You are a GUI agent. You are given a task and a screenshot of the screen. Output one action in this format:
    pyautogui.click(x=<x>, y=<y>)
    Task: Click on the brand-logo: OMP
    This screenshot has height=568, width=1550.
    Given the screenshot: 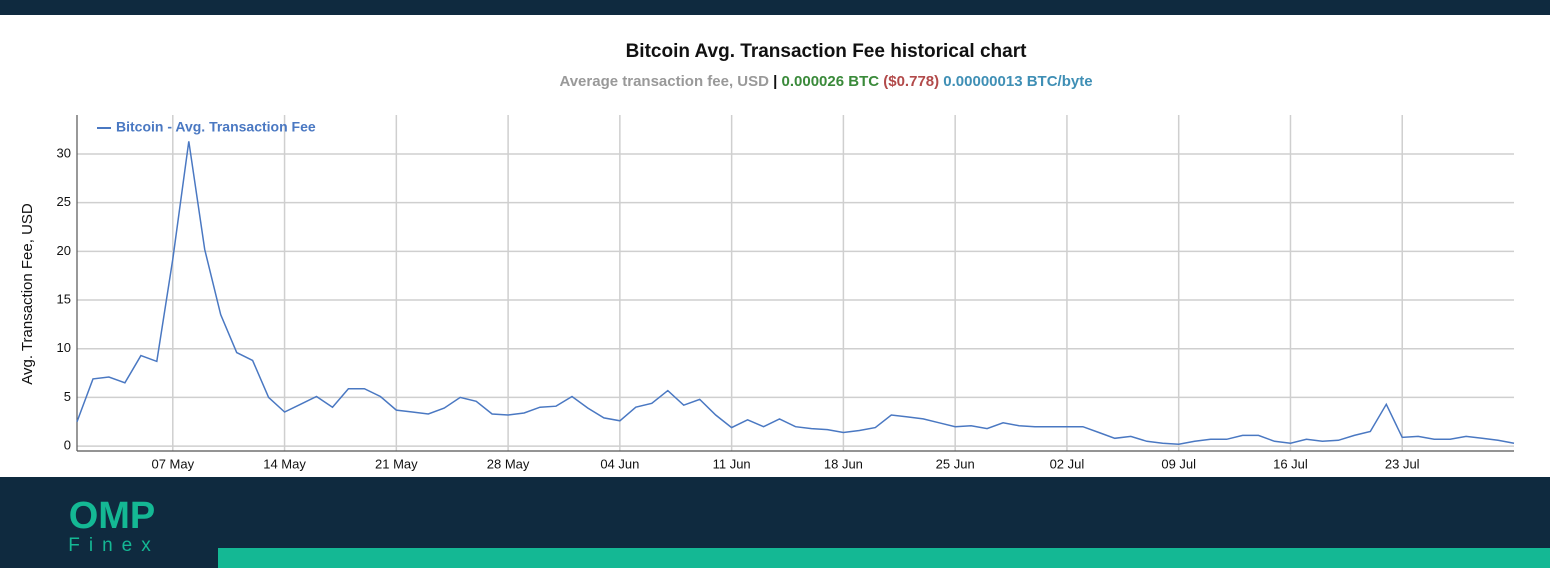 What is the action you would take?
    pyautogui.click(x=112, y=516)
    